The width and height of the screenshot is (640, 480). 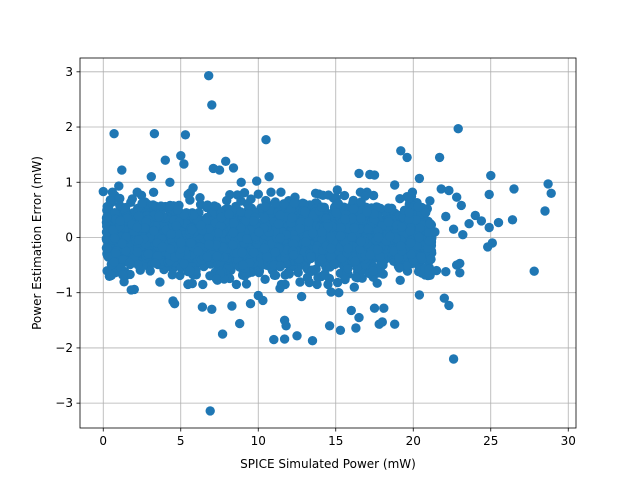 What do you see at coordinates (181, 441) in the screenshot?
I see `x-tick-label: 5` at bounding box center [181, 441].